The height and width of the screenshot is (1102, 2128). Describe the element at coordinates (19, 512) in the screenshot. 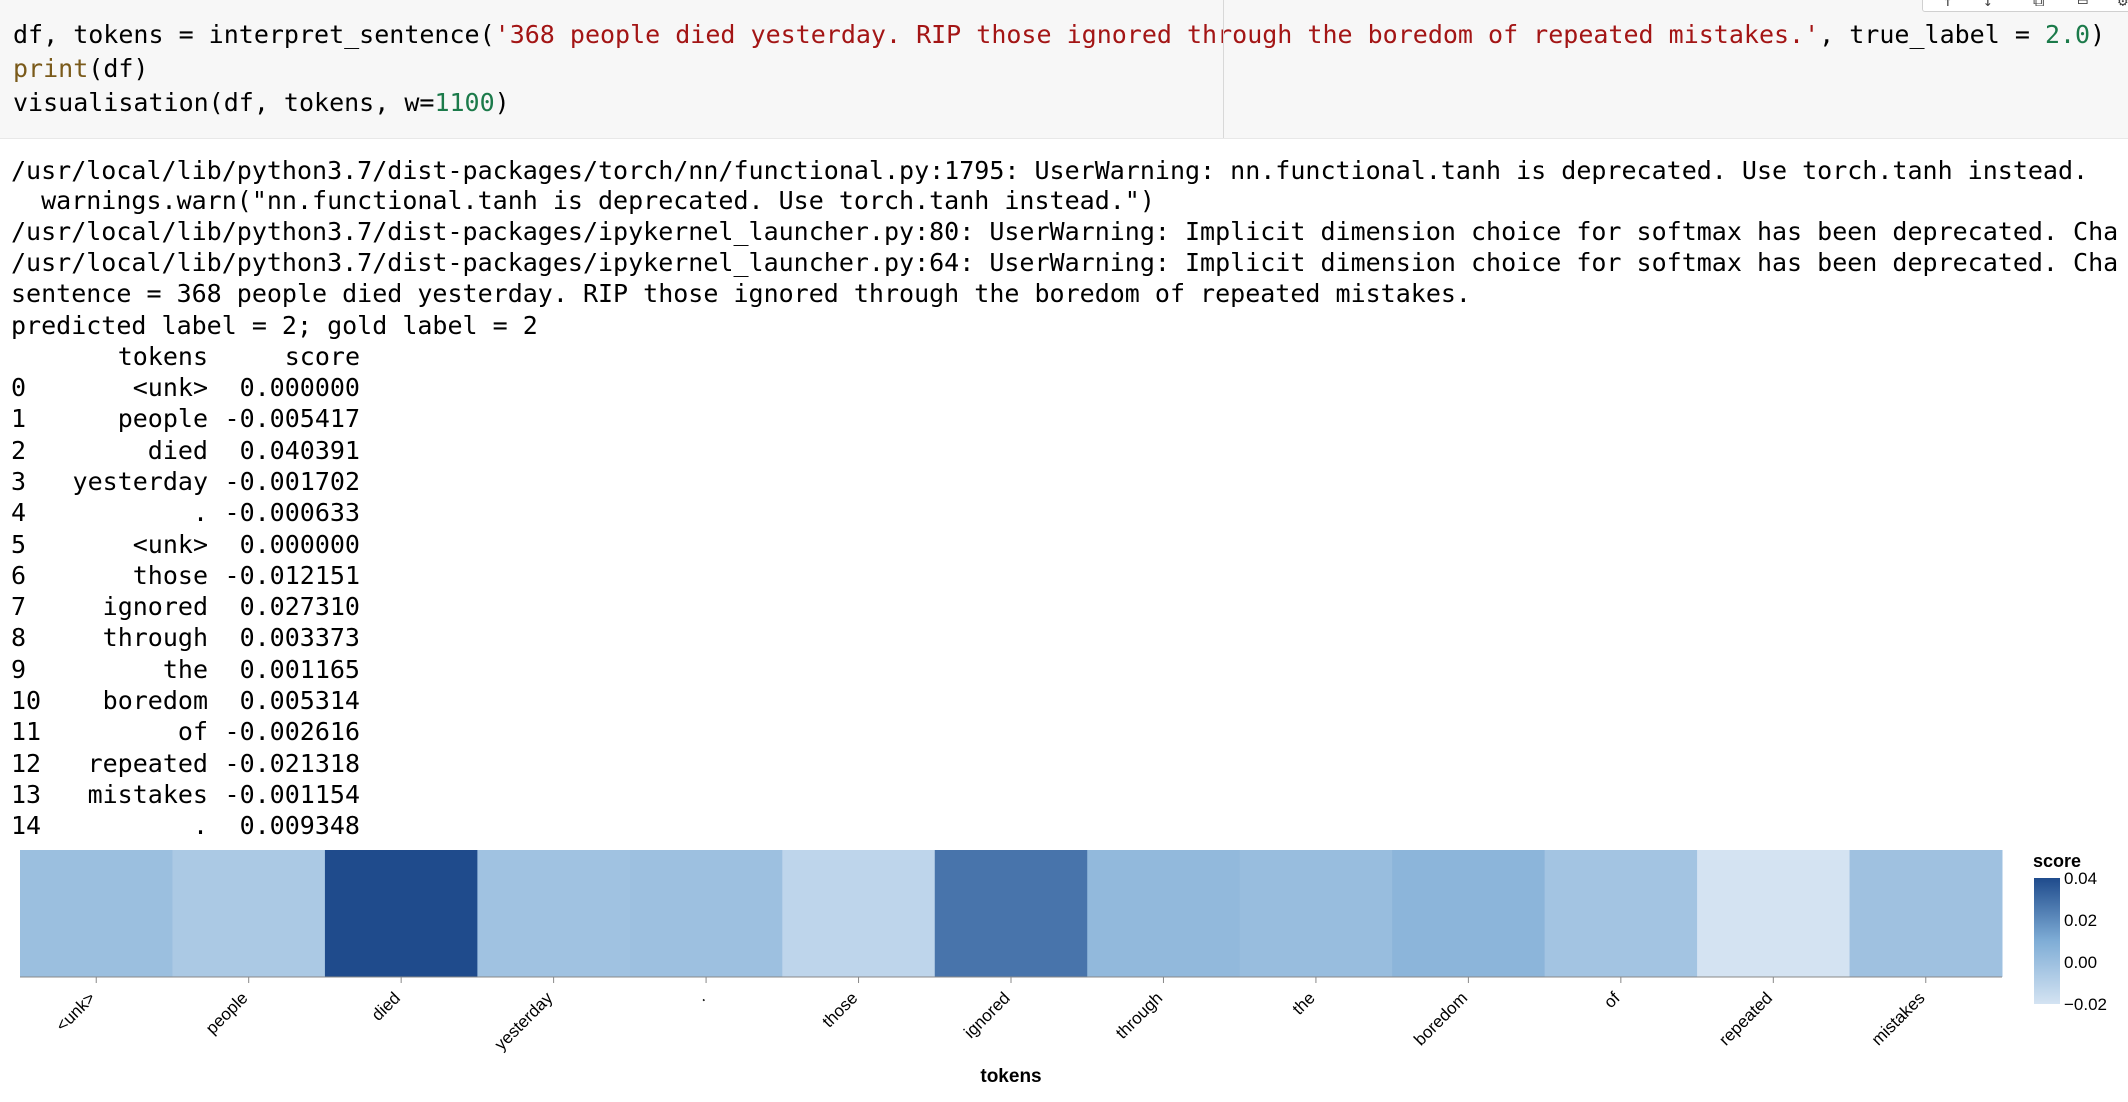

I see `df-row-index: 4` at that location.